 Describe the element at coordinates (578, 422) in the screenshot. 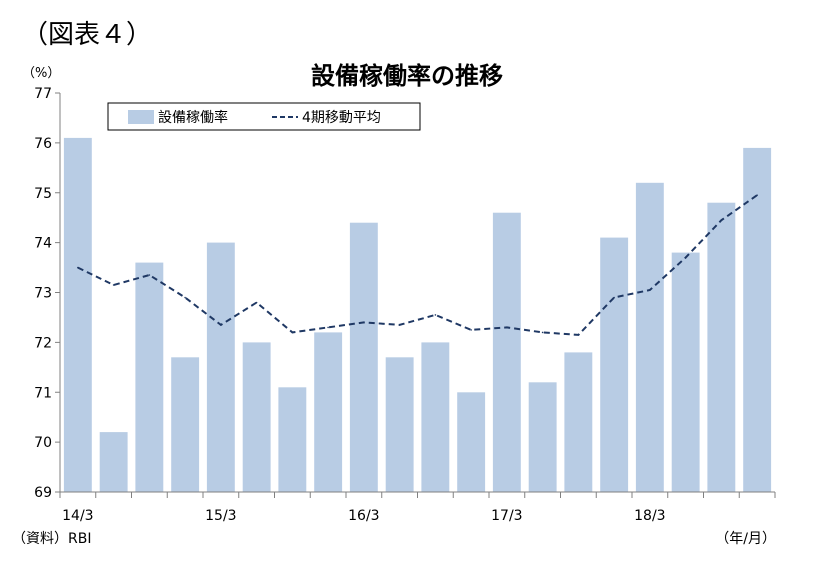

I see `bar-17/9` at that location.